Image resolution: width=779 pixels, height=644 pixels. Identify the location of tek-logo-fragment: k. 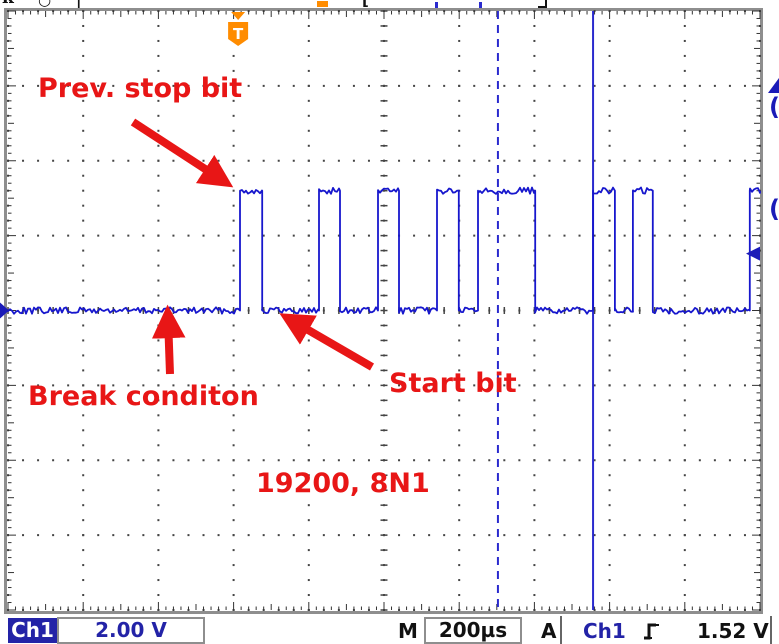
(8, 3).